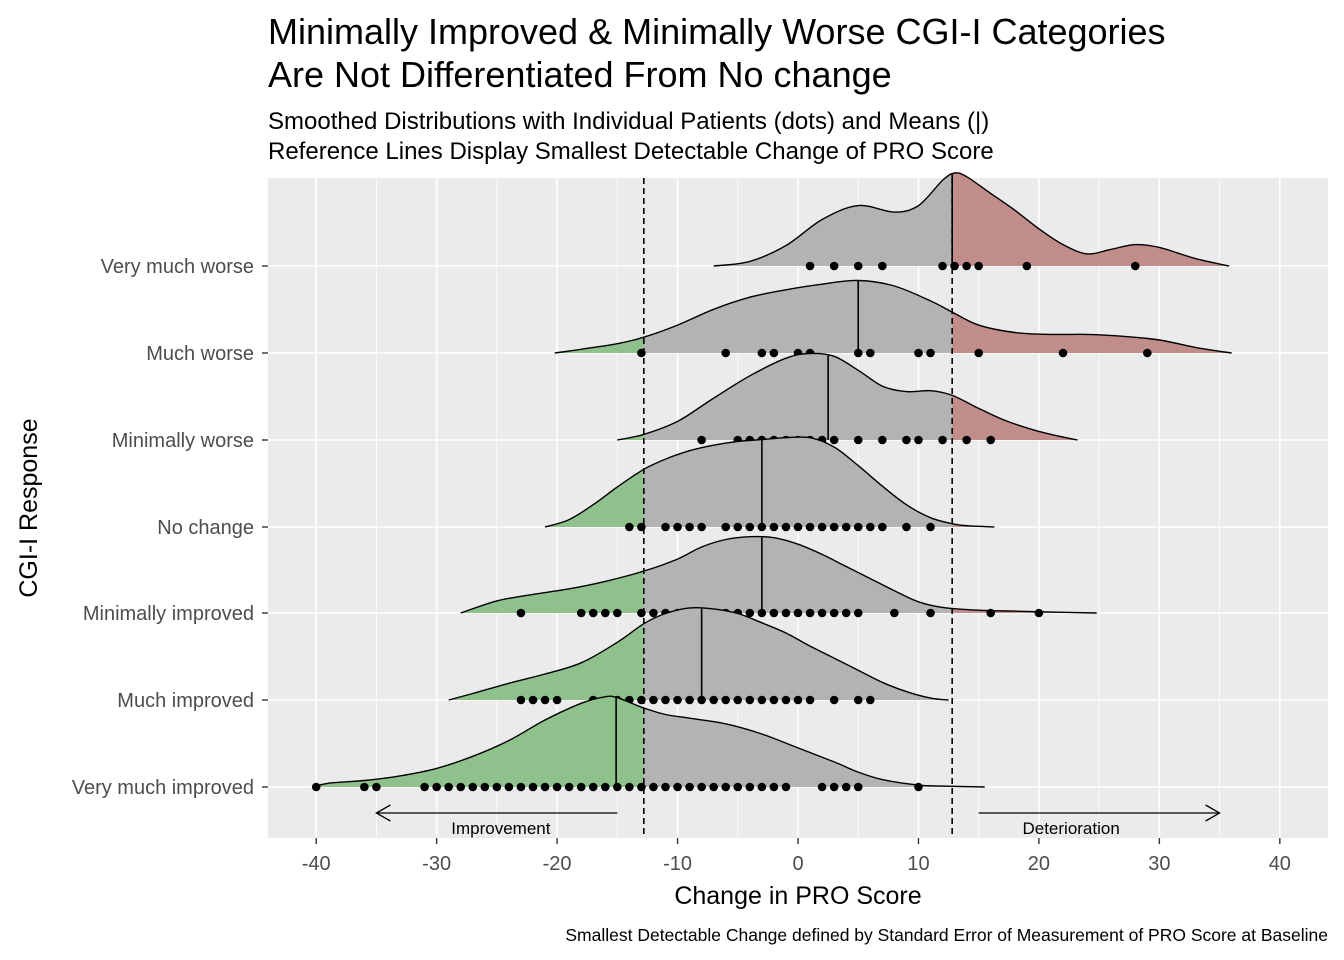 The height and width of the screenshot is (960, 1344). Describe the element at coordinates (205, 528) in the screenshot. I see `y-tick-label: No change` at that location.